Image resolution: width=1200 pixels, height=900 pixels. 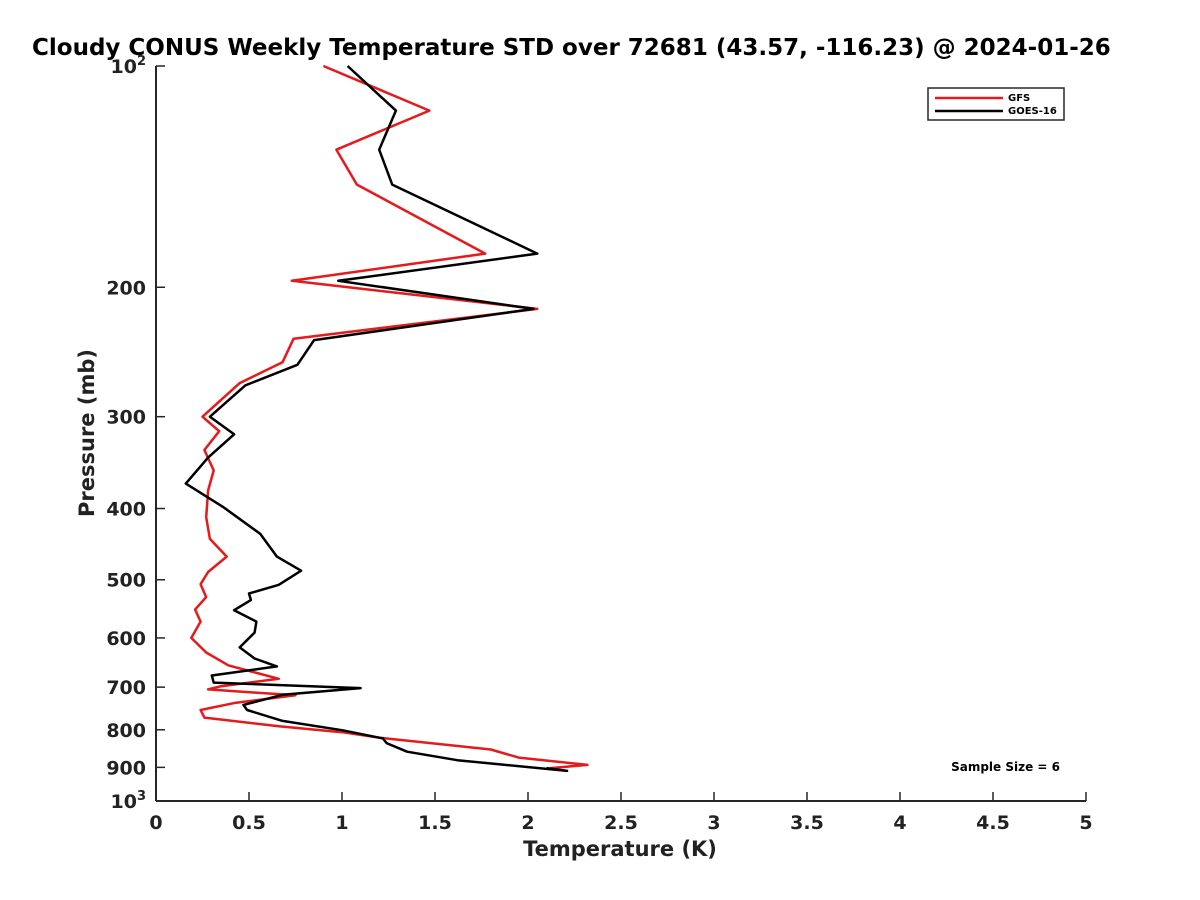 What do you see at coordinates (807, 823) in the screenshot?
I see `x-tick-label: 3.5` at bounding box center [807, 823].